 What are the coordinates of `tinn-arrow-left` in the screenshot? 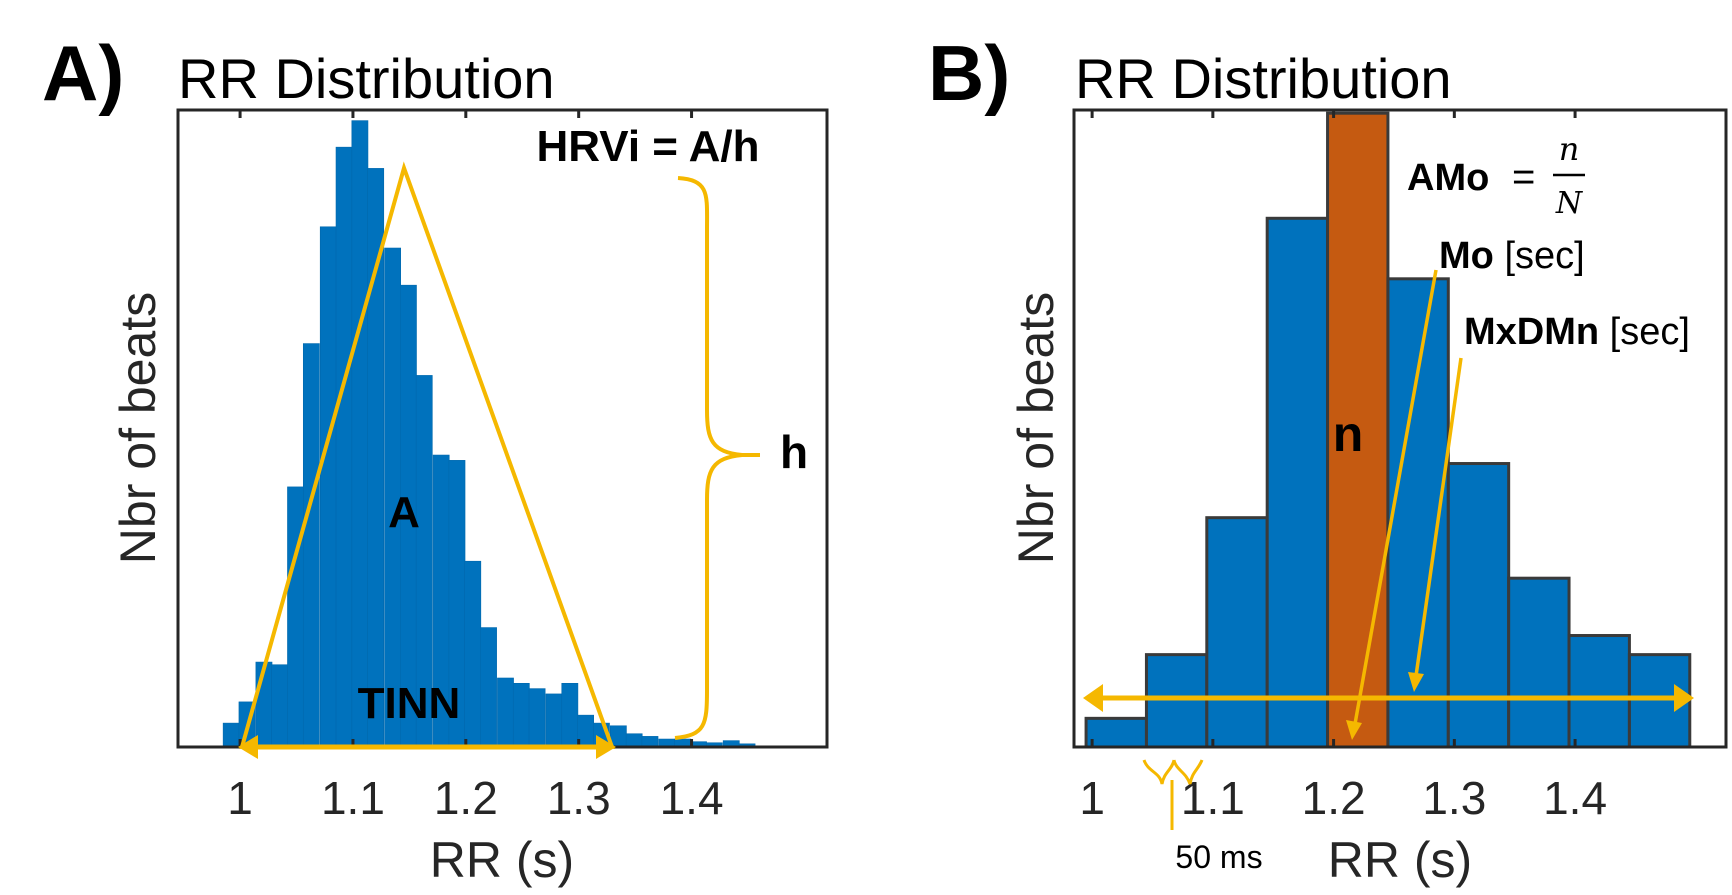 It's located at (248, 747).